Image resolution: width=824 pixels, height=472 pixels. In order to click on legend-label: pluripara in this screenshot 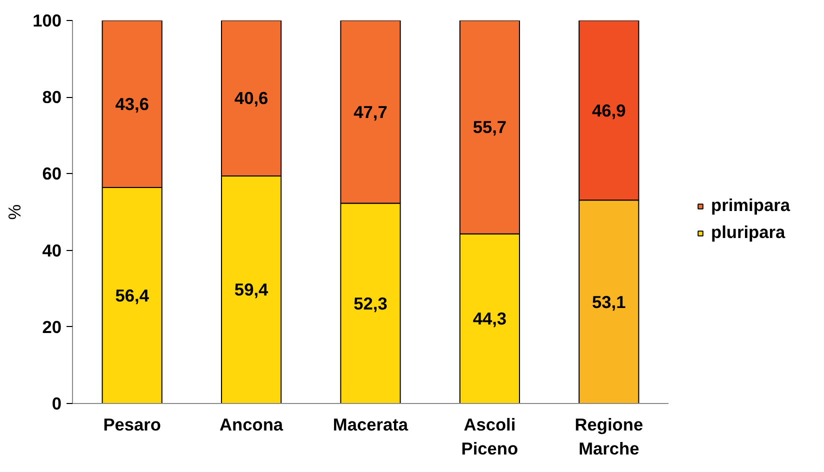, I will do `click(748, 232)`.